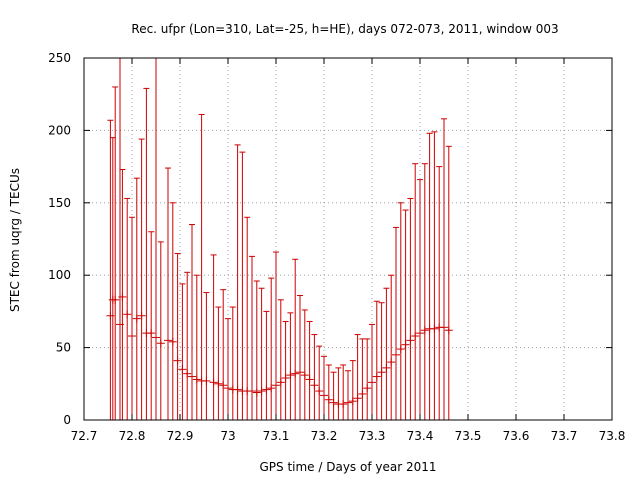 This screenshot has width=640, height=480. What do you see at coordinates (132, 436) in the screenshot?
I see `x-tick-label: 72.8` at bounding box center [132, 436].